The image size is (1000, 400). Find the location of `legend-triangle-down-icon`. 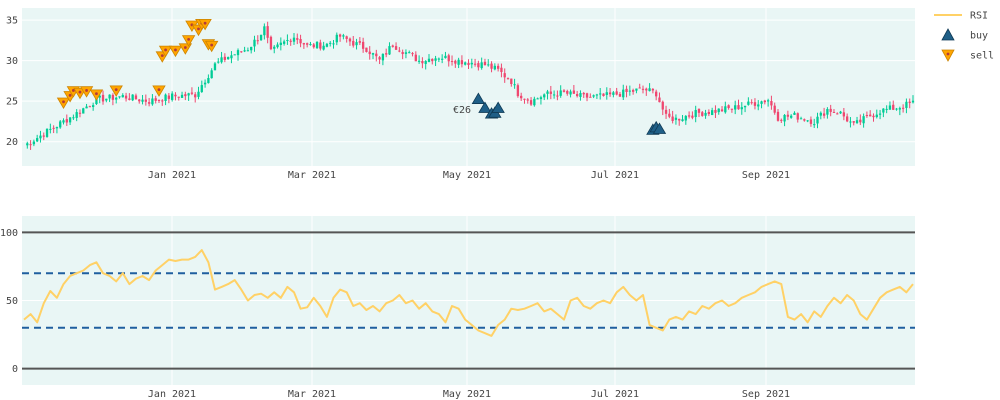

legend-triangle-down-icon is located at coordinates (948, 55).